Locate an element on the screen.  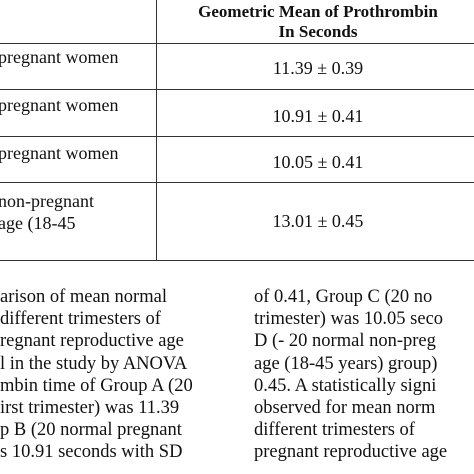
text-line: of 0.41, Group C (20 no is located at coordinates (343, 297).